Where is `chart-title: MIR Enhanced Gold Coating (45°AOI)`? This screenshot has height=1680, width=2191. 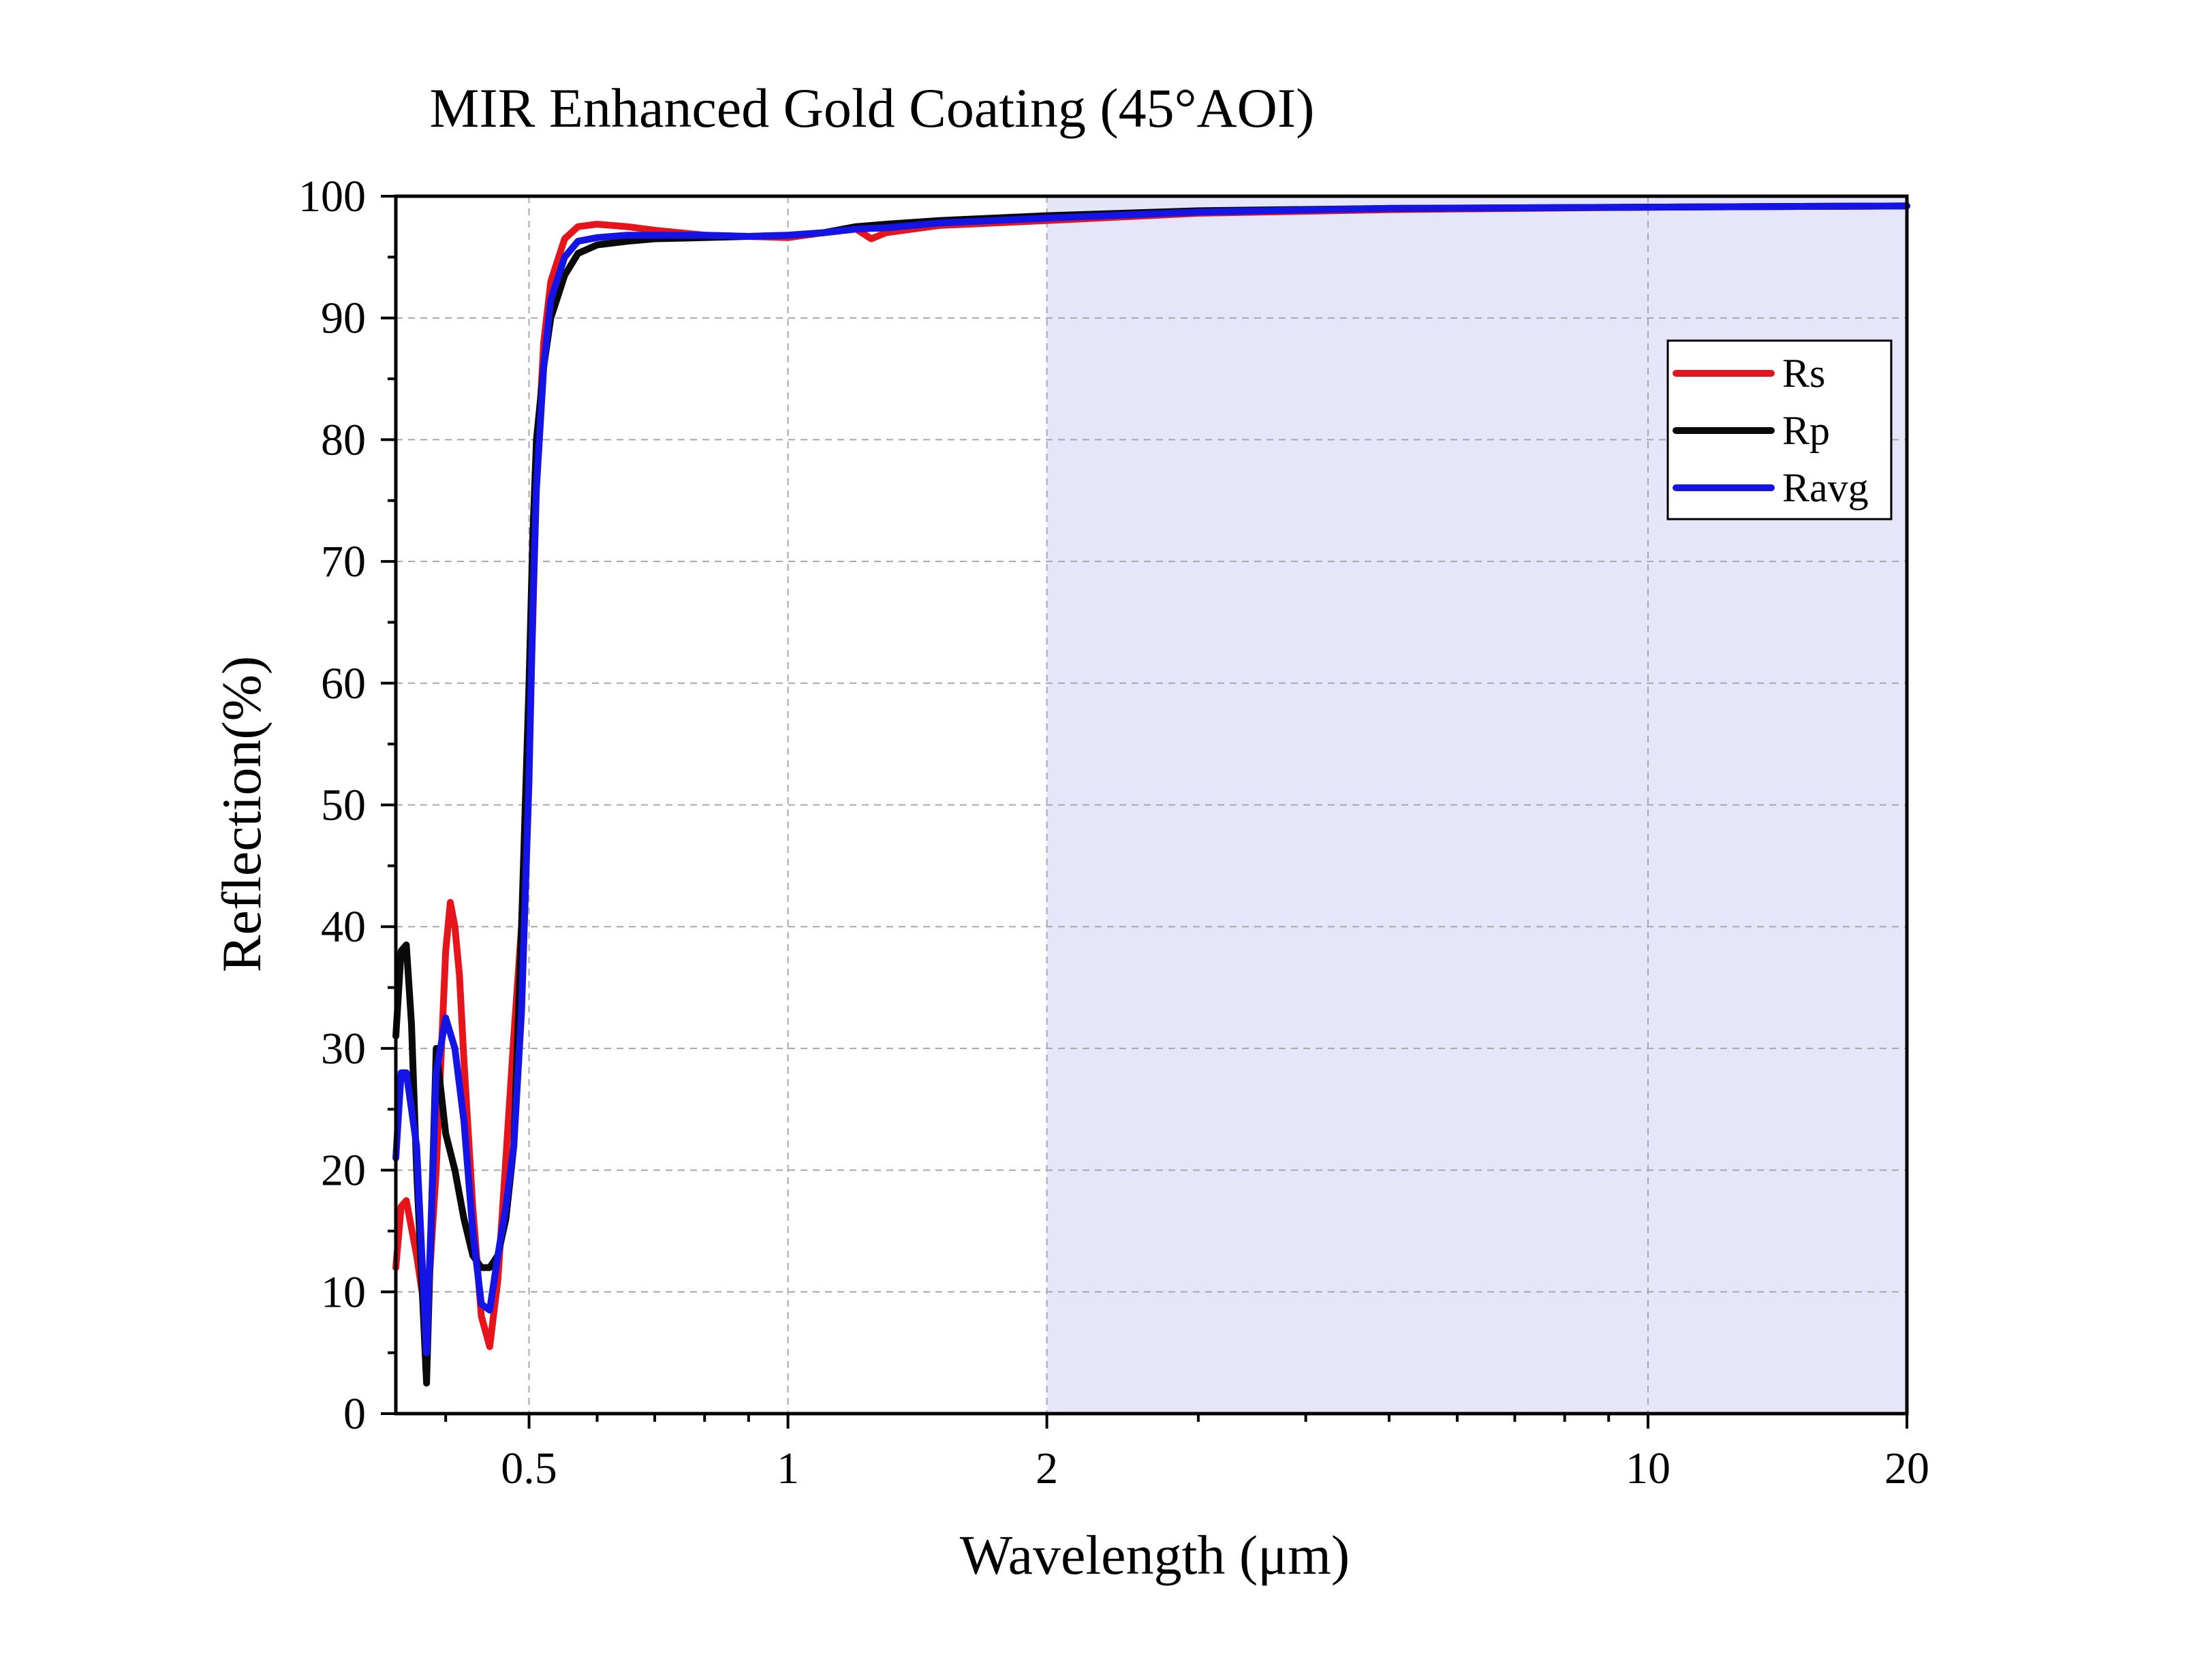
chart-title: MIR Enhanced Gold Coating (45°AOI) is located at coordinates (872, 108).